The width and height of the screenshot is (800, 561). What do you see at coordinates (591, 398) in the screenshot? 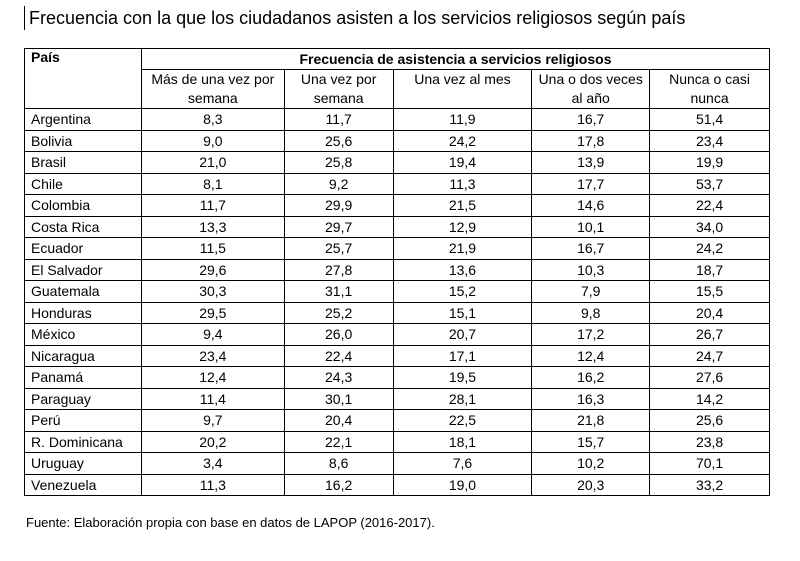
I see `value-cell: 16,3` at bounding box center [591, 398].